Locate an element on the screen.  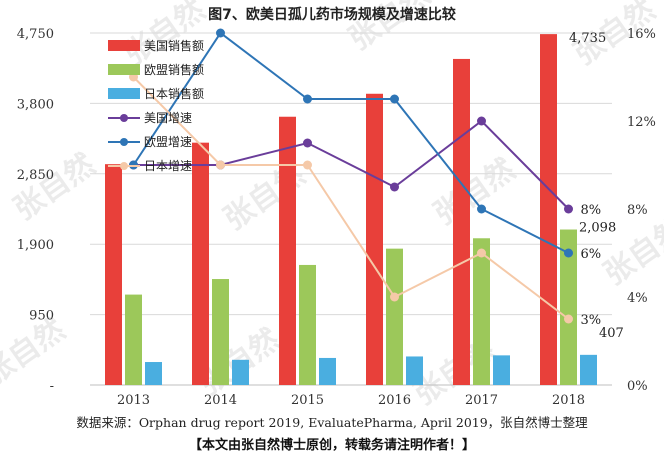
watermark-5: 张自然 is located at coordinates (475, 192).